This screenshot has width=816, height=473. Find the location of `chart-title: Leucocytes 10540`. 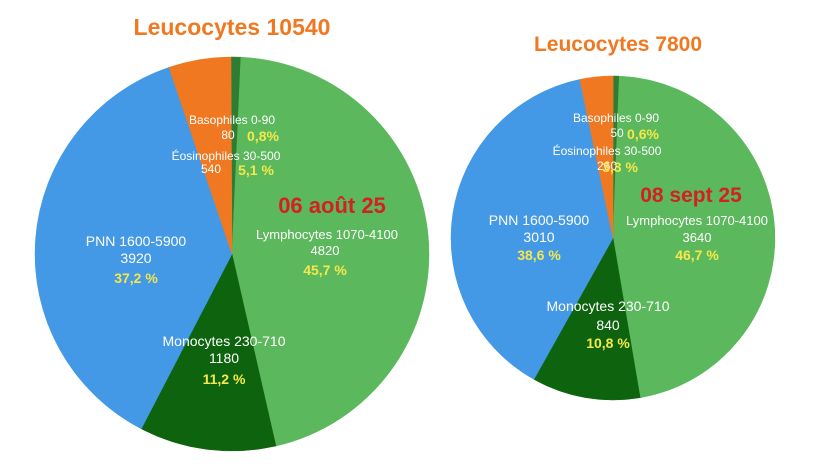

chart-title: Leucocytes 10540 is located at coordinates (232, 27).